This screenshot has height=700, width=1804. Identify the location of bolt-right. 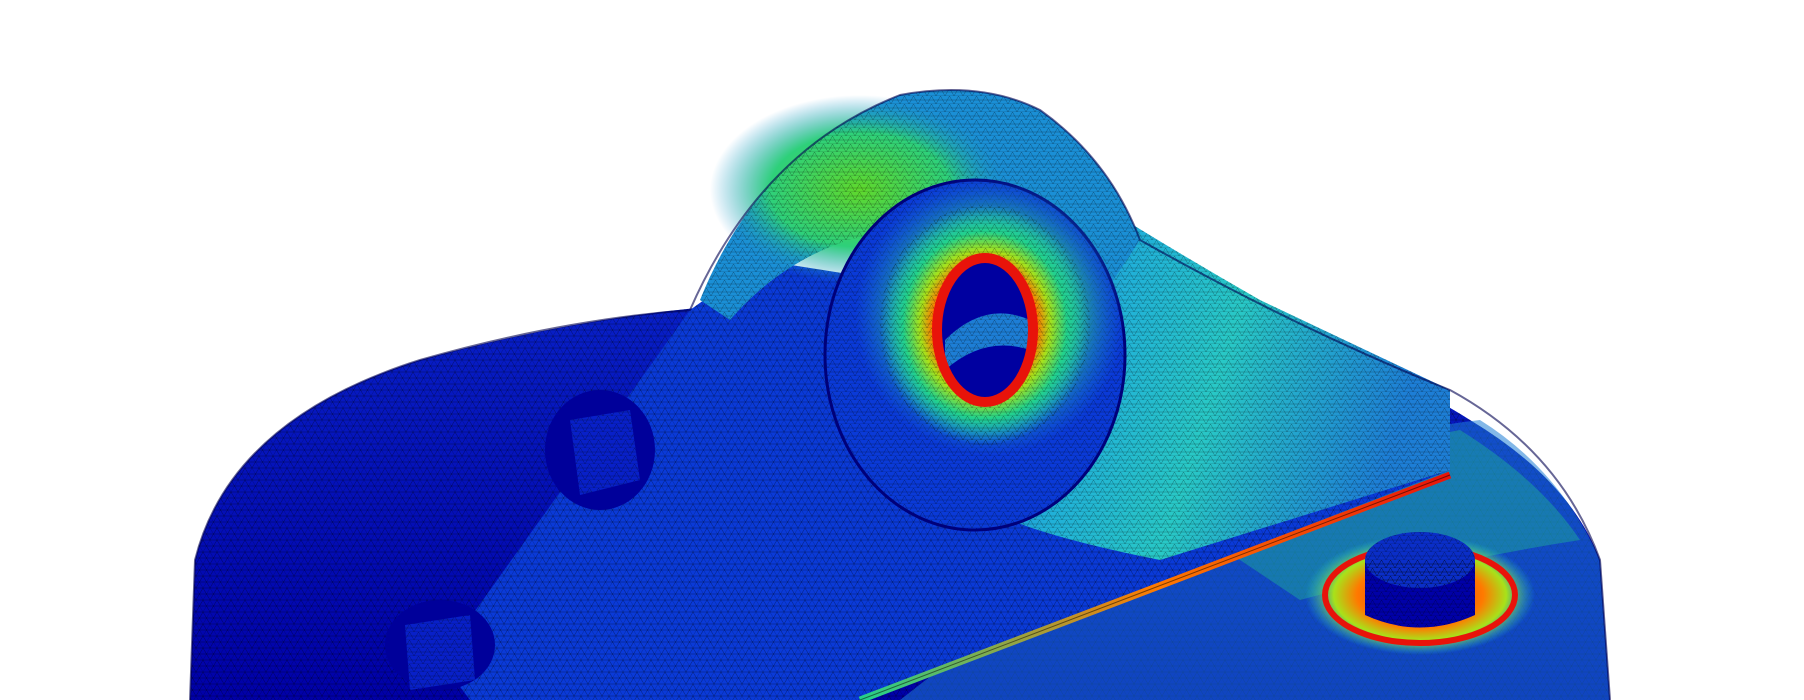
(1420, 593).